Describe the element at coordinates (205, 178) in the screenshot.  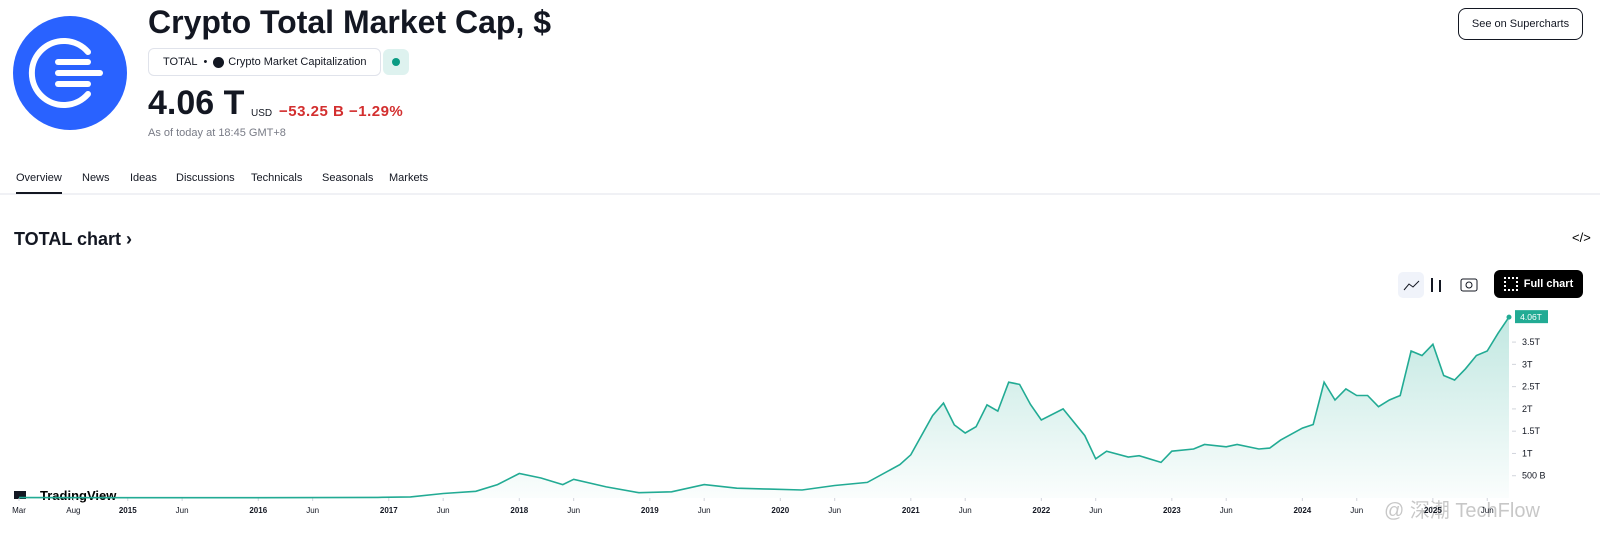
I see `tab: Discussions` at that location.